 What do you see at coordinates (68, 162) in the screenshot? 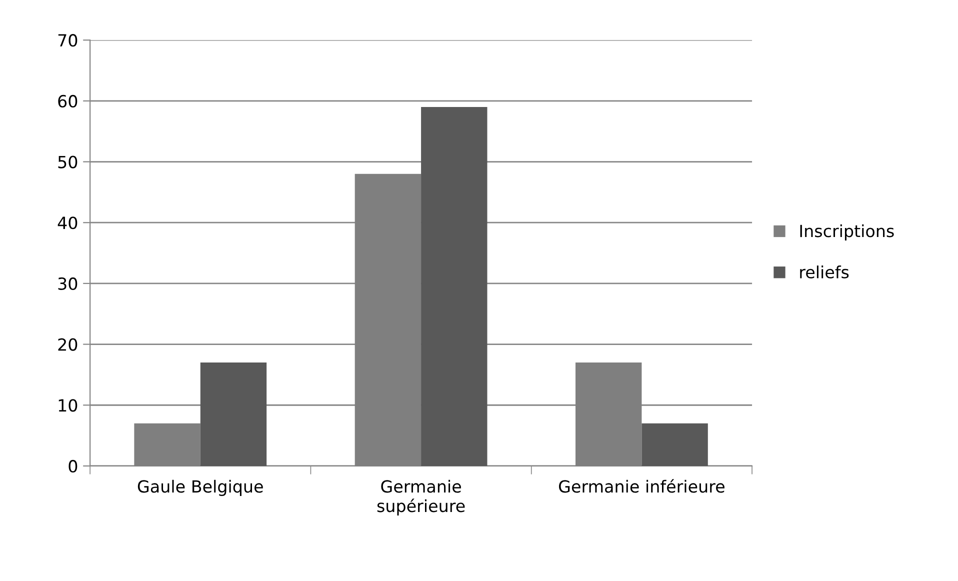
I see `y-tick-label: 50` at bounding box center [68, 162].